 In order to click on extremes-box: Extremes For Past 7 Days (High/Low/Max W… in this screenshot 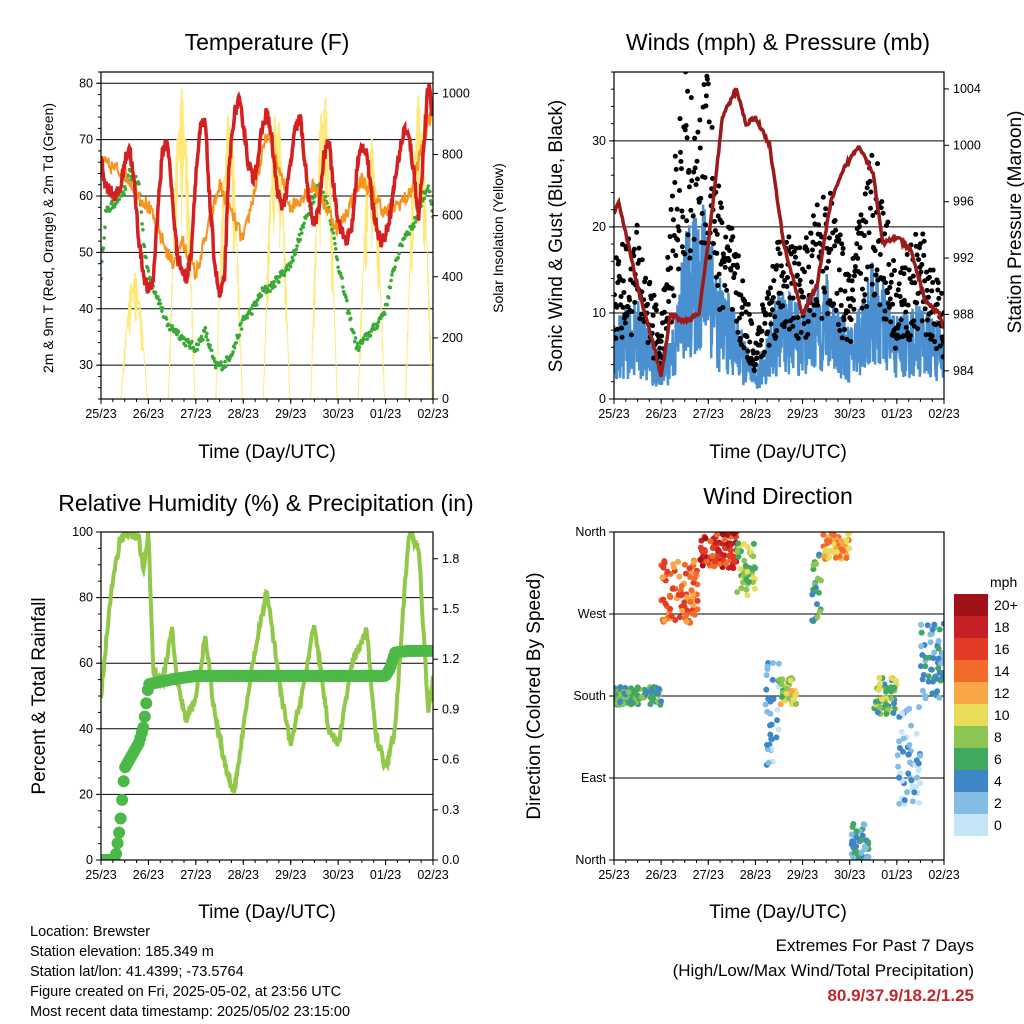, I will do `click(823, 970)`.